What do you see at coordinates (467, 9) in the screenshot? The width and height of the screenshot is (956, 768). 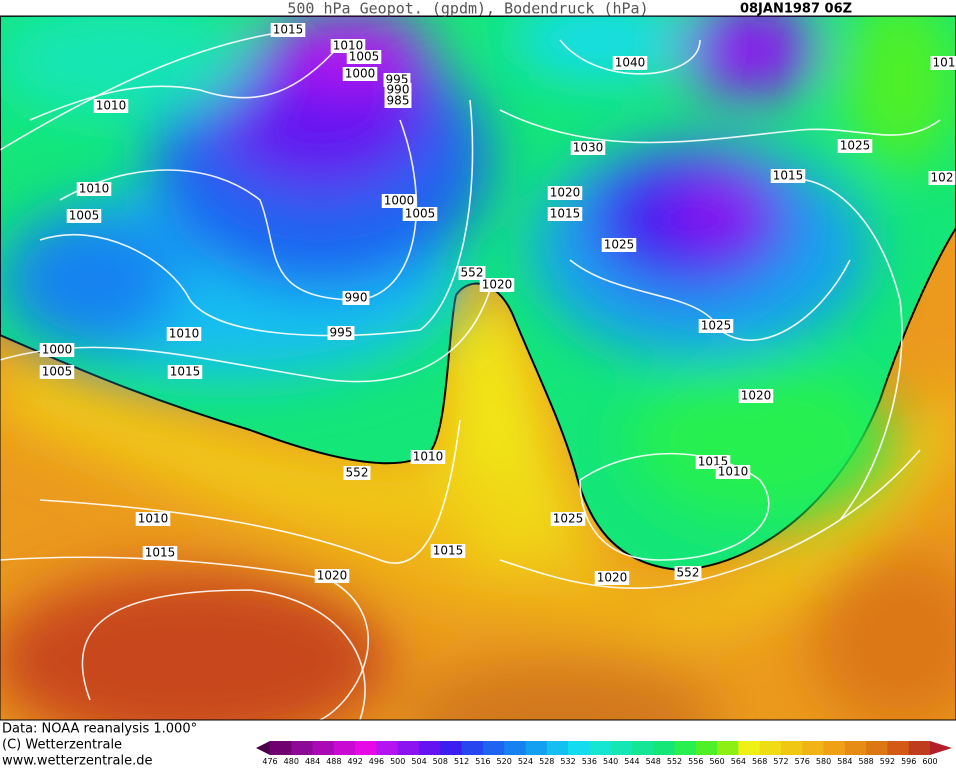 I see `map-title: 500 hPa Geopot. (gpdm), Bodendruck (hPa)` at bounding box center [467, 9].